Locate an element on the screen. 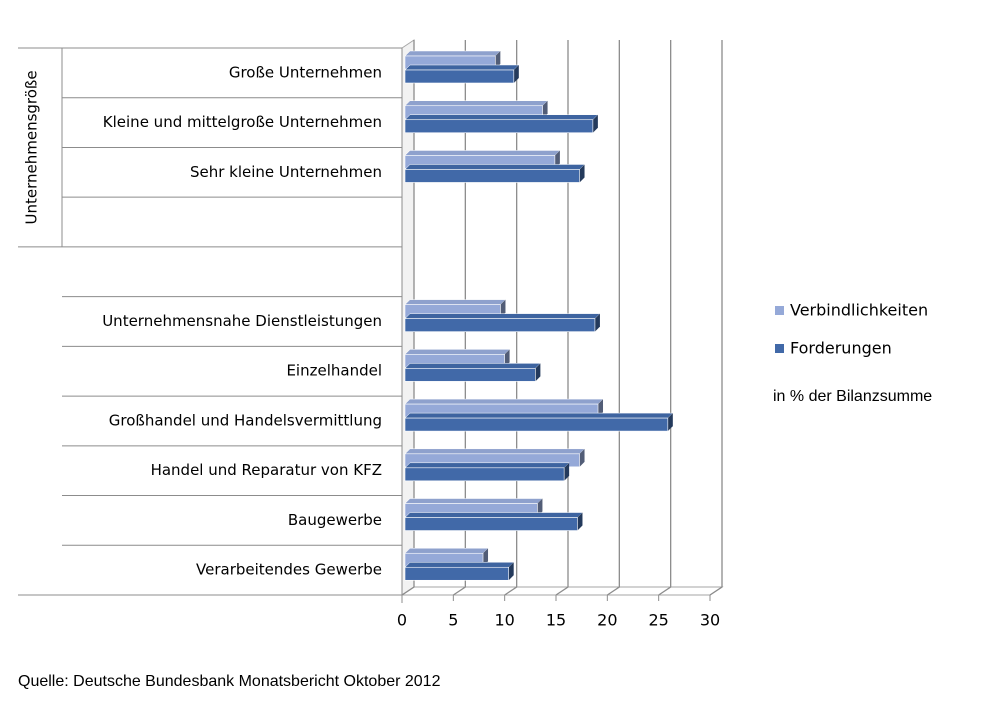  x-tick-label: 15 is located at coordinates (556, 620).